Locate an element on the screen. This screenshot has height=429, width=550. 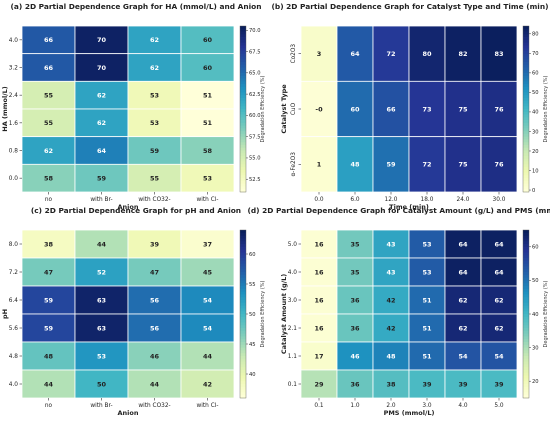
cell-value-label: 56 is located at coordinates (155, 328).